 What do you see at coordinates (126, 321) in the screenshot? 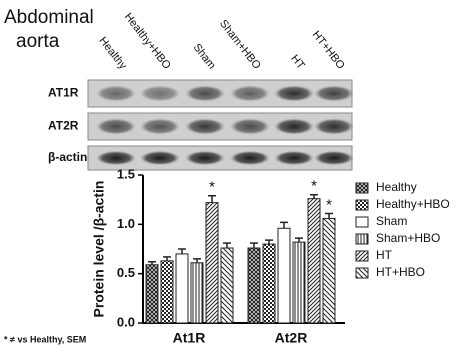
I see `y-tick-label: 0.0` at bounding box center [126, 321].